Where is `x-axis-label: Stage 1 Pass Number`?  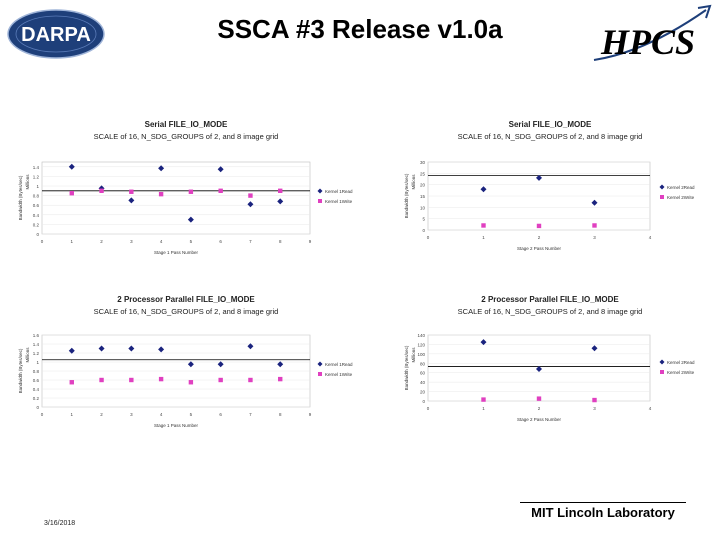 x-axis-label: Stage 1 Pass Number is located at coordinates (176, 425).